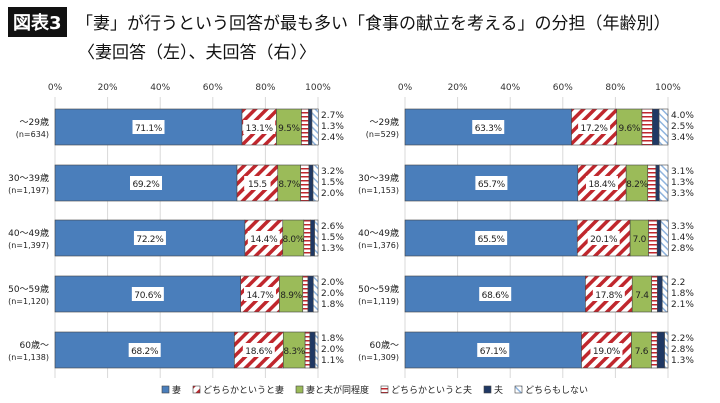 The image size is (720, 403). Describe the element at coordinates (332, 227) in the screenshot. I see `data-label: 2.6%` at that location.